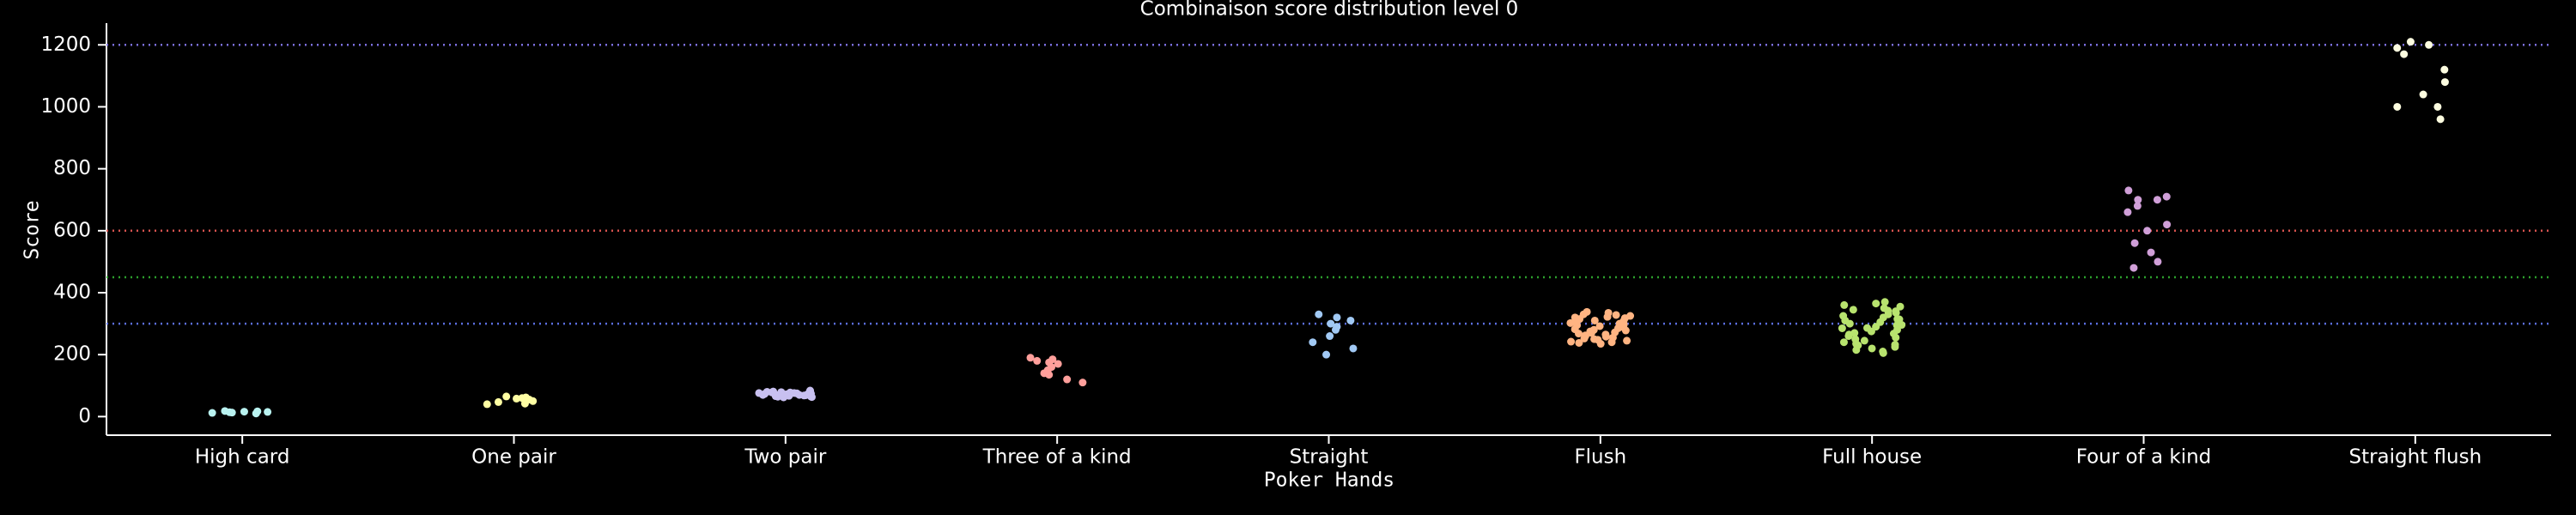 This screenshot has height=515, width=2576. Describe the element at coordinates (85, 416) in the screenshot. I see `y-tick-label: 0` at that location.